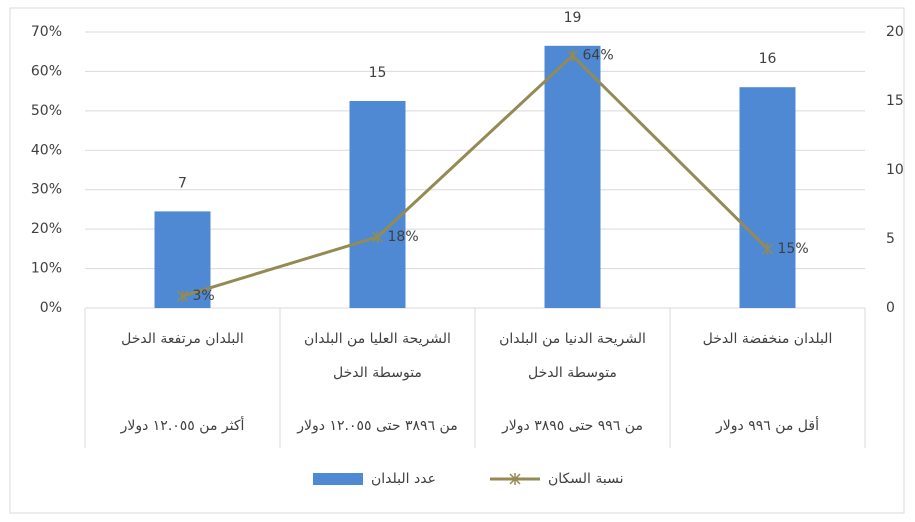 Image resolution: width=915 pixels, height=522 pixels. What do you see at coordinates (182, 183) in the screenshot?
I see `bar-value-label: 7` at bounding box center [182, 183].